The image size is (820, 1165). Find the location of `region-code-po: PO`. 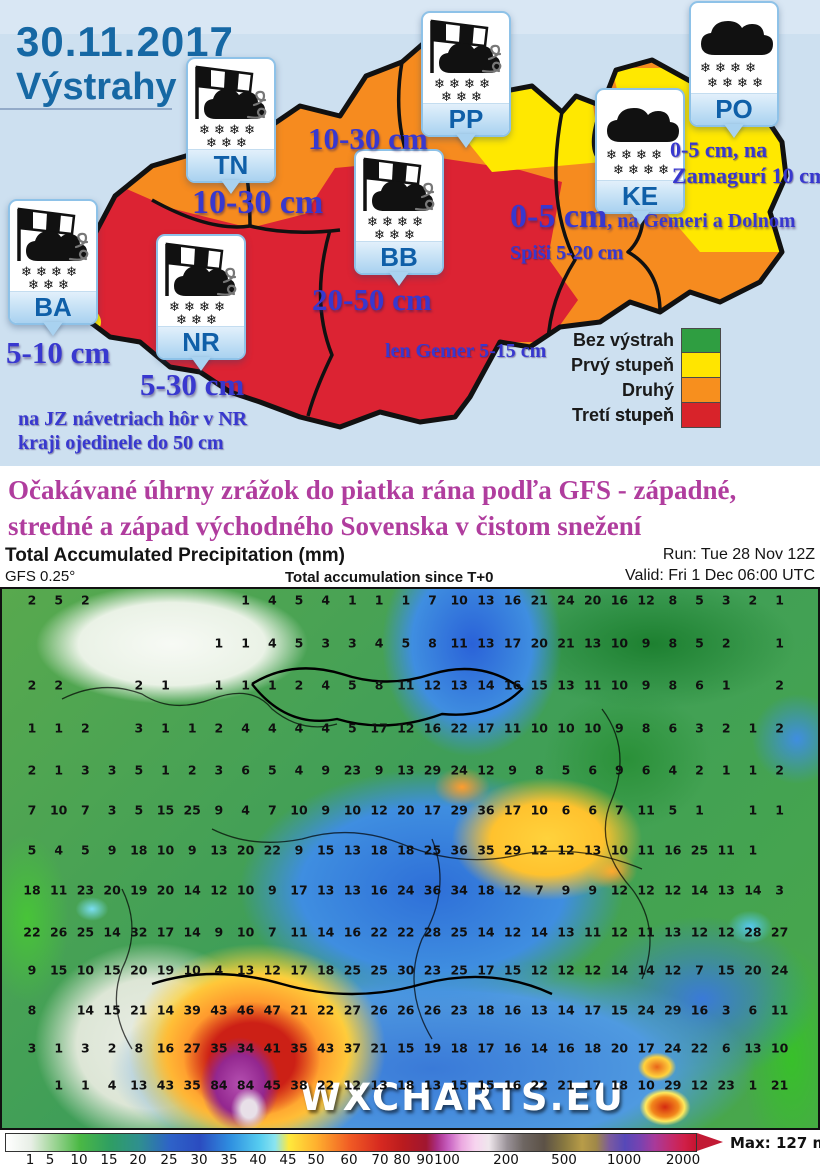

region-code-po: PO is located at coordinates (734, 109).